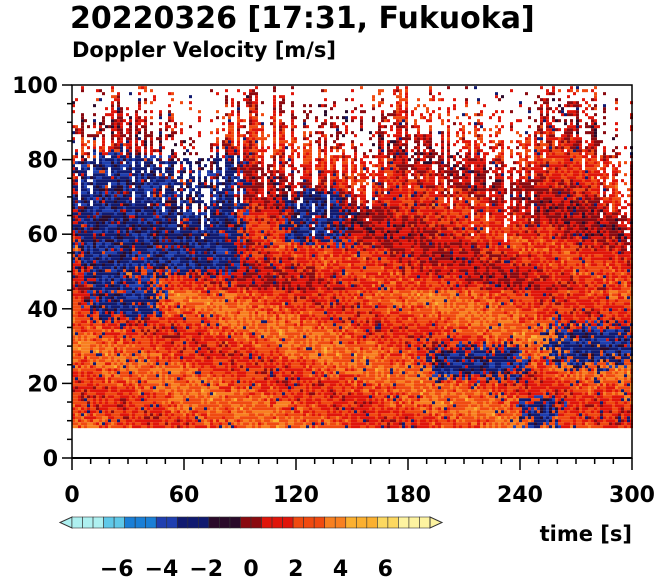 The height and width of the screenshot is (577, 655). What do you see at coordinates (302, 18) in the screenshot?
I see `chart-title: 20220326 [17:31, Fukuoka]` at bounding box center [302, 18].